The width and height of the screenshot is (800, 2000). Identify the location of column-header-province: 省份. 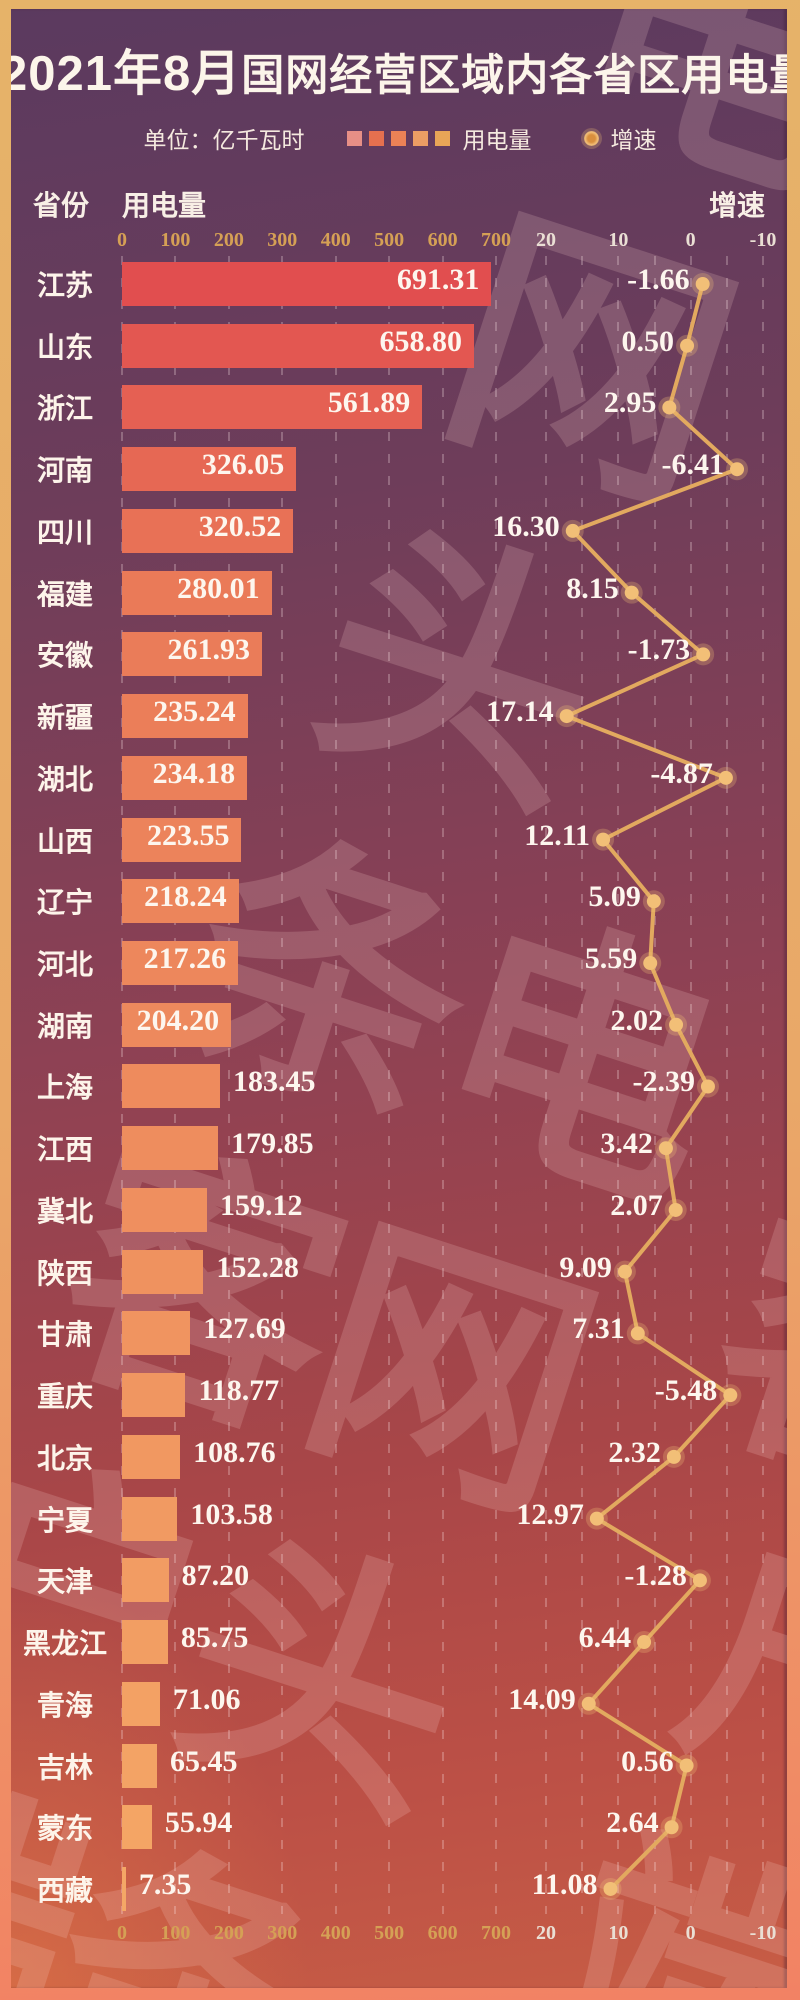
(61, 206).